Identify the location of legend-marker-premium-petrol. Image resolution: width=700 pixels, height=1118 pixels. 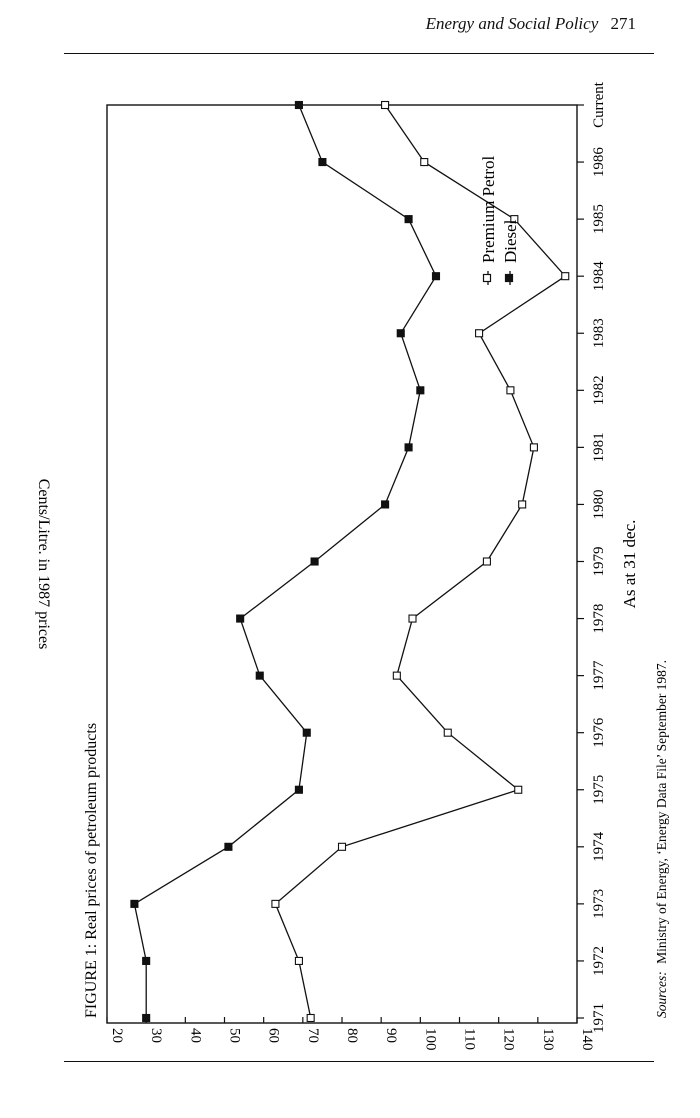
(487, 278).